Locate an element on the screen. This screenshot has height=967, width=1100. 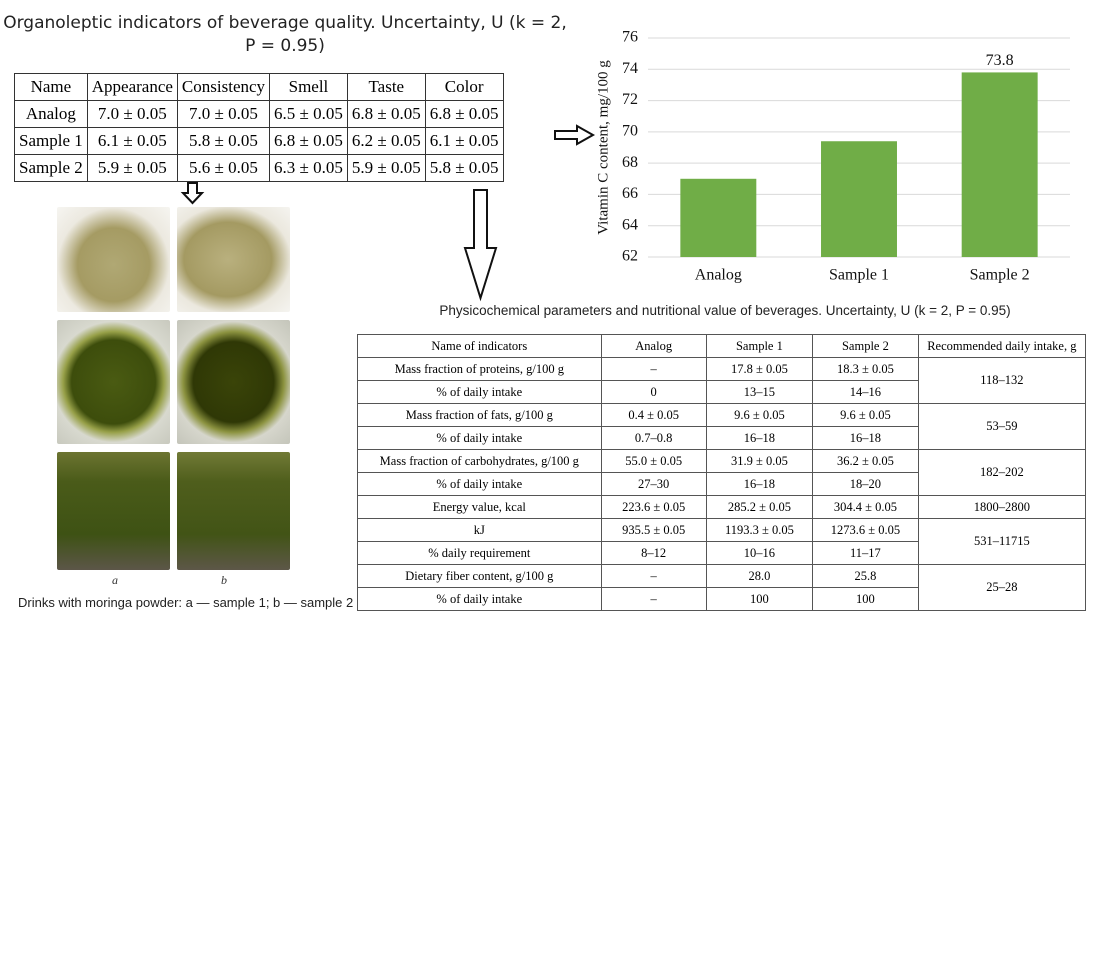
y-tick-label: 70 is located at coordinates (630, 131).